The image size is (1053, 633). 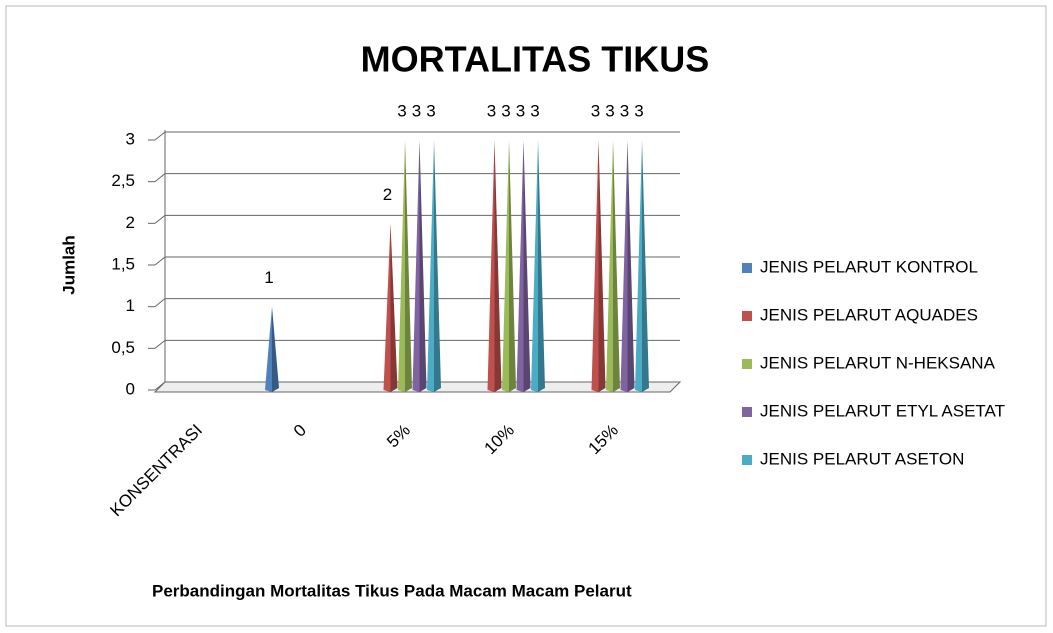 I want to click on y-tick-label: 2, so click(x=130, y=222).